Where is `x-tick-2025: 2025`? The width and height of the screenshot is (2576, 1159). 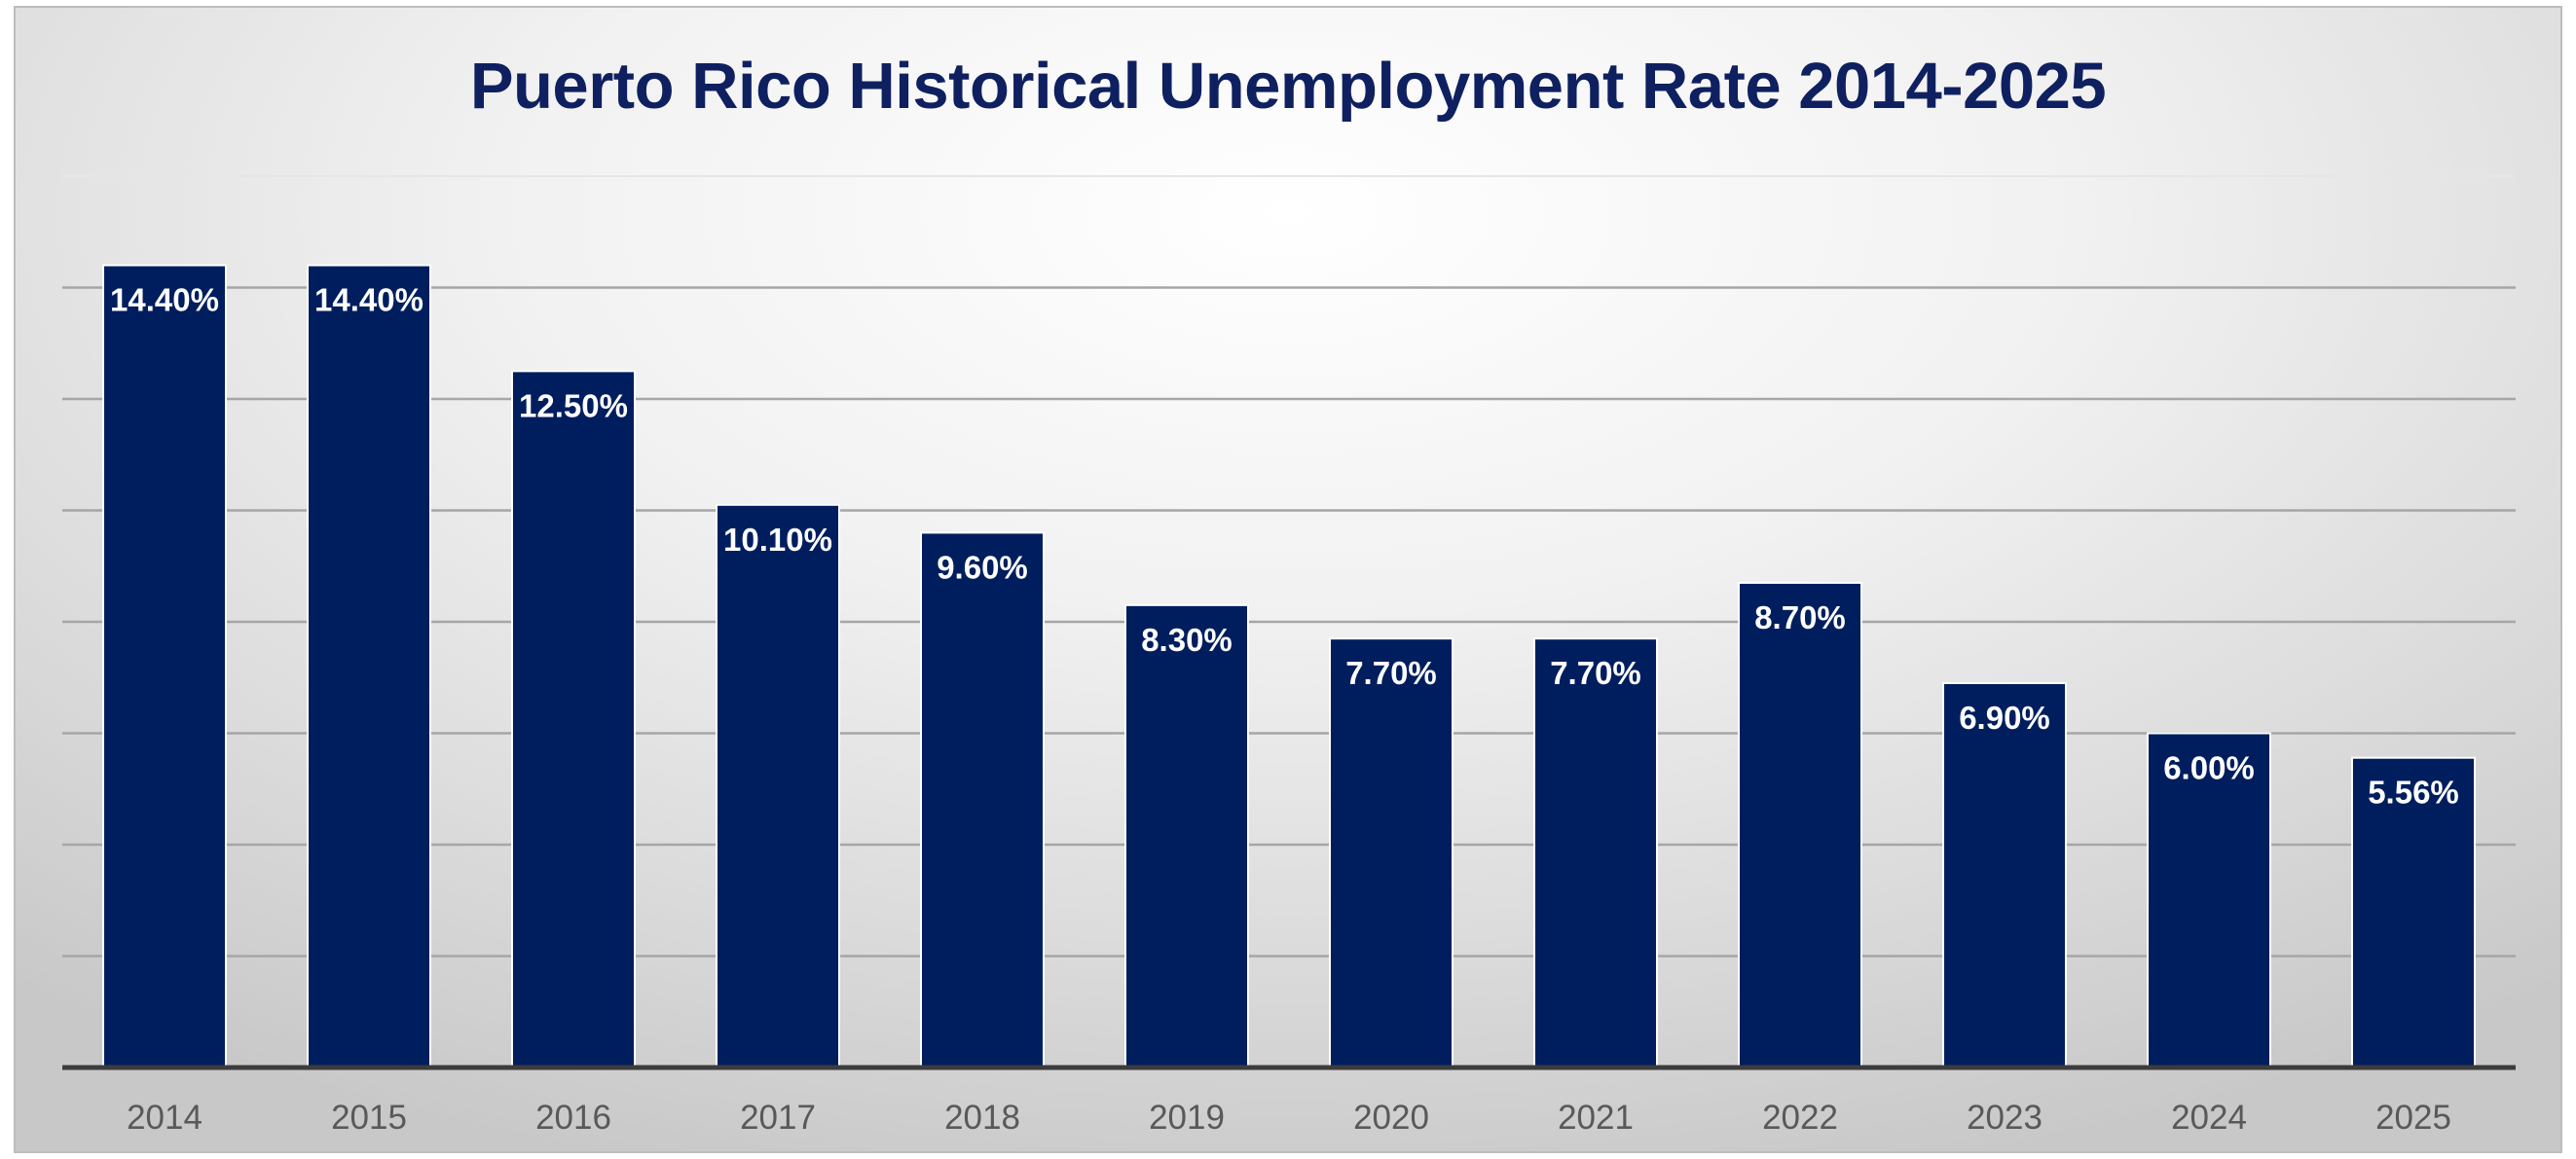 x-tick-2025: 2025 is located at coordinates (2413, 1118).